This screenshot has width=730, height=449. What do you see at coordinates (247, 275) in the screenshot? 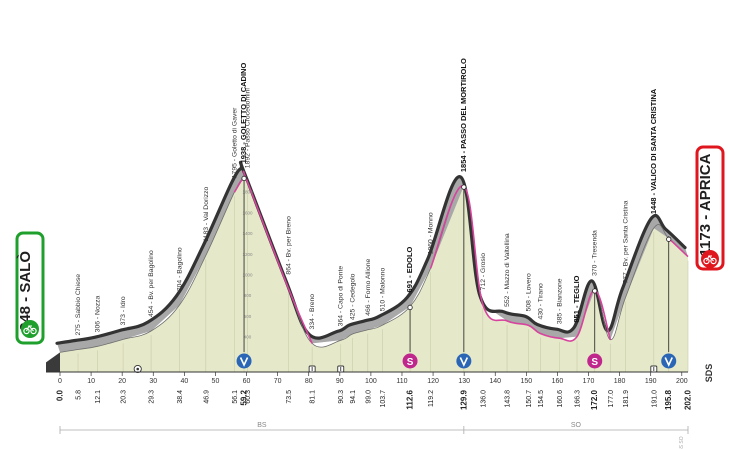
I see `y-scale-tick: 1000` at bounding box center [247, 275].